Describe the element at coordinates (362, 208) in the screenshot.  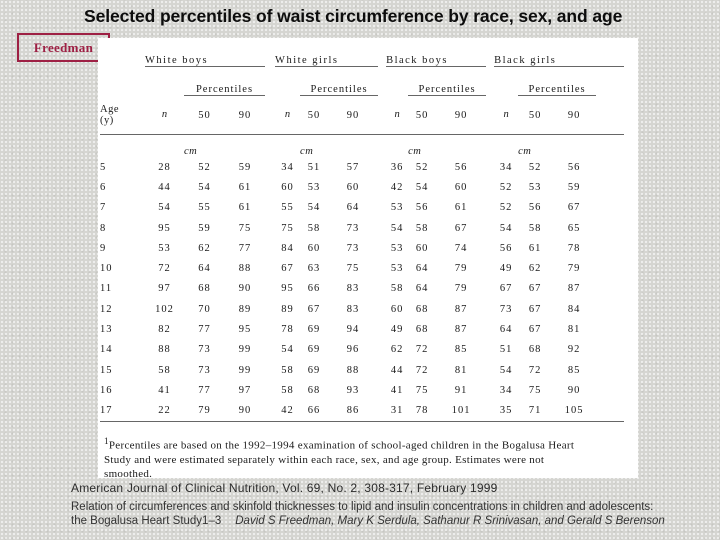
I see `table-row: 7 54 55 61 55 54 64 53 56 61 52 56 67` at that location.